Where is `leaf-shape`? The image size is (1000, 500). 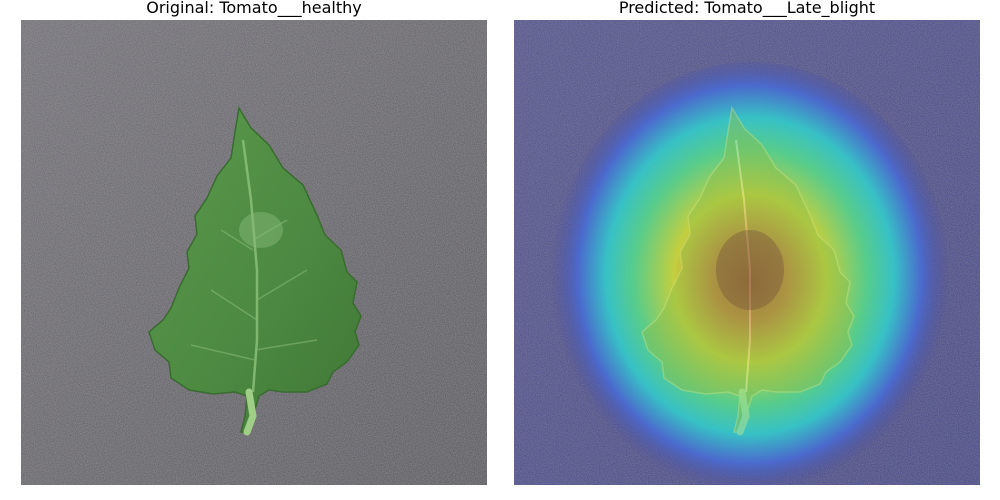 leaf-shape is located at coordinates (255, 270).